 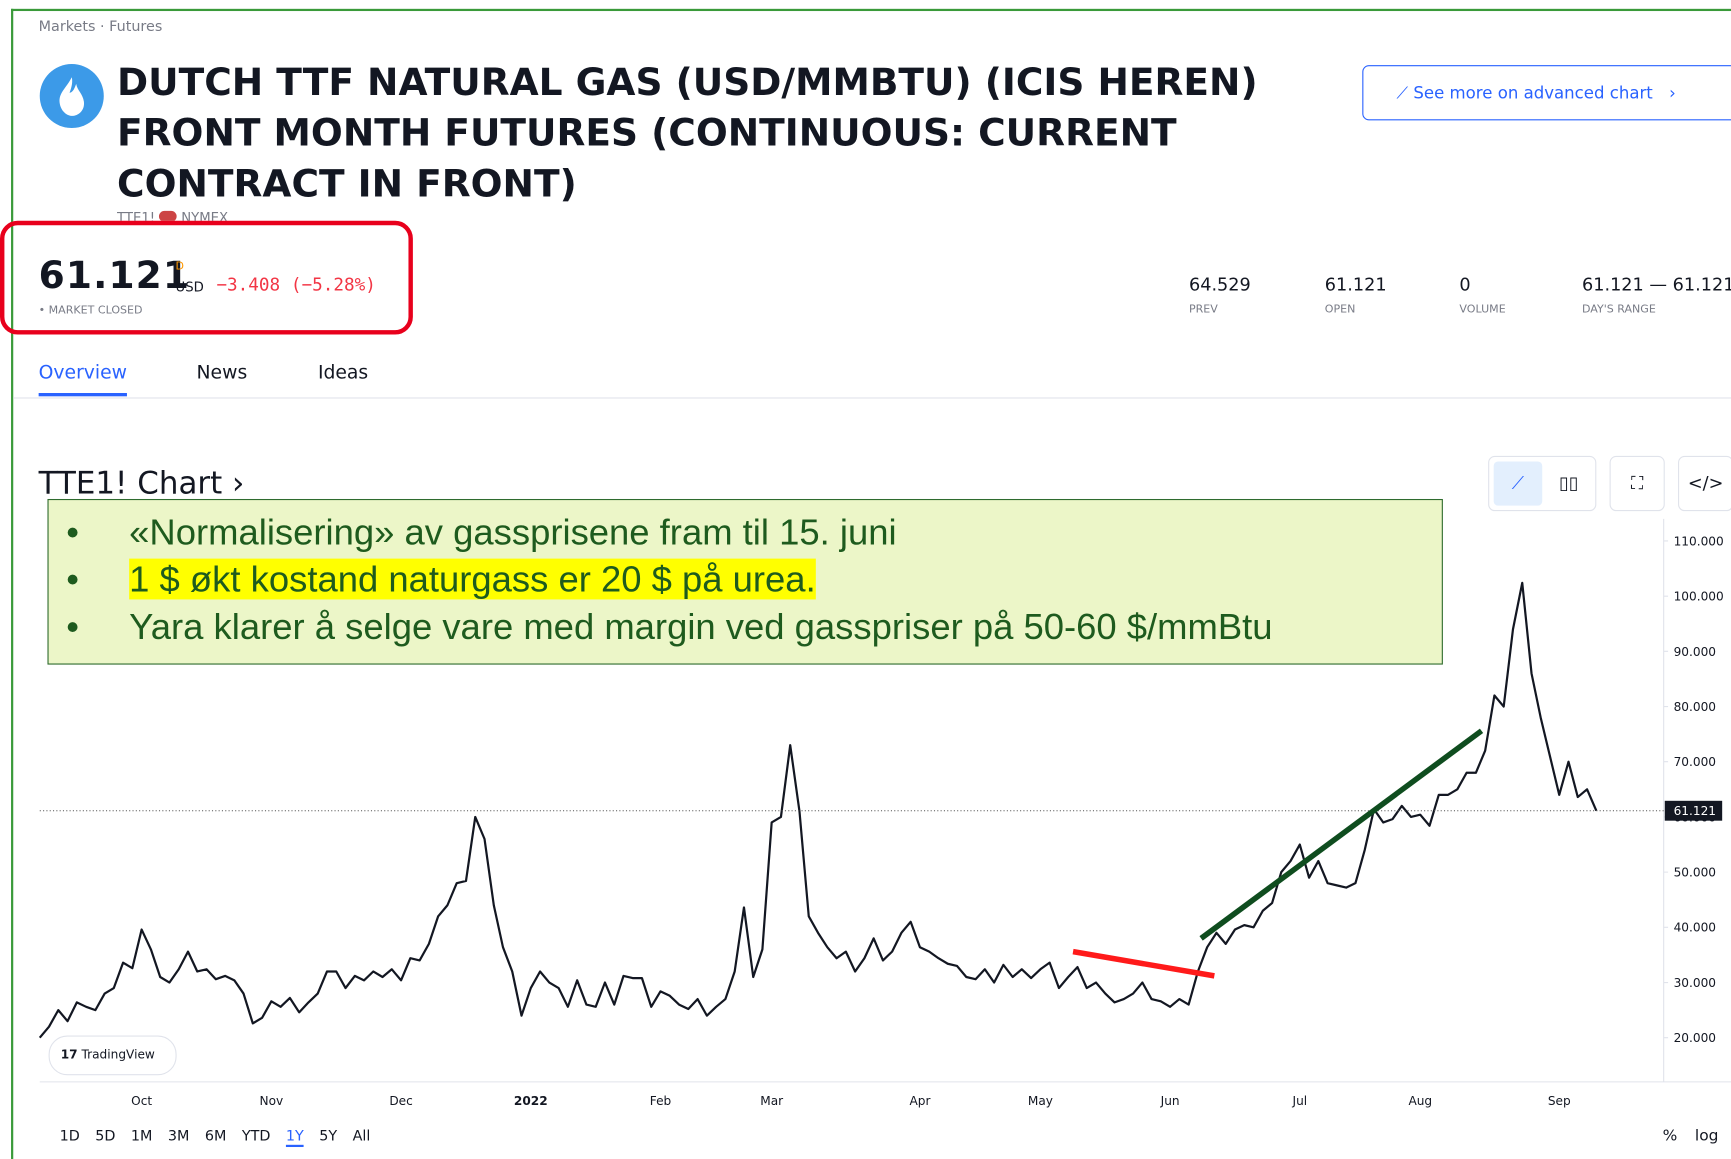 What do you see at coordinates (272, 1101) in the screenshot?
I see `x-tick-label: Nov` at bounding box center [272, 1101].